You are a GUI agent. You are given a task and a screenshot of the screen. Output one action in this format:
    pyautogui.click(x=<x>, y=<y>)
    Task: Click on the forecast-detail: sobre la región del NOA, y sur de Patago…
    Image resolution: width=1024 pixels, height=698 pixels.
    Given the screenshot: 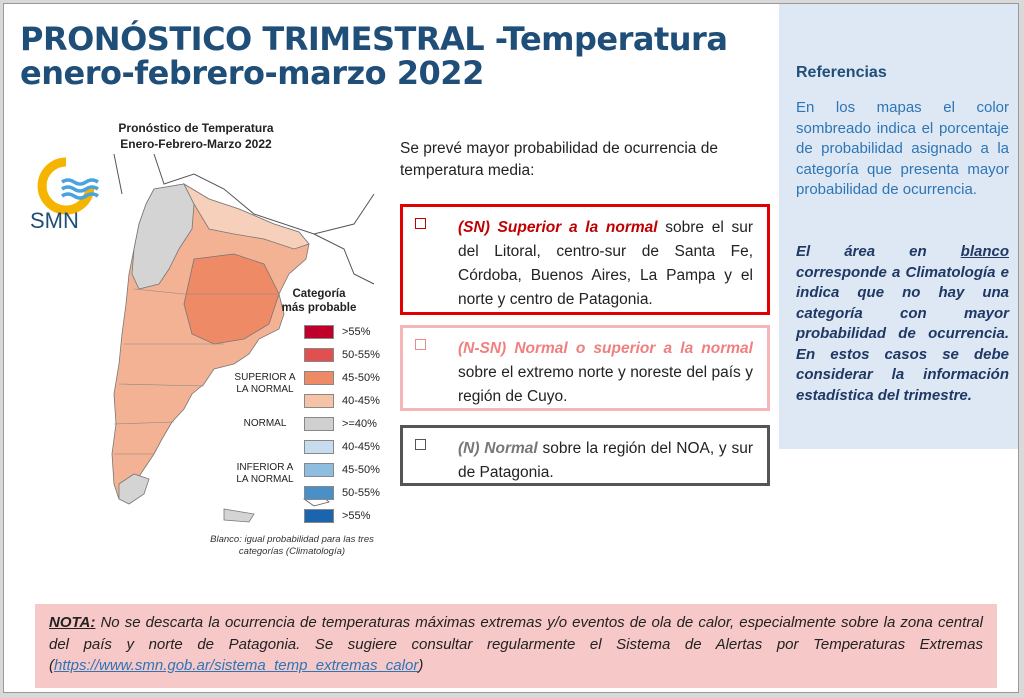 What is the action you would take?
    pyautogui.click(x=605, y=460)
    